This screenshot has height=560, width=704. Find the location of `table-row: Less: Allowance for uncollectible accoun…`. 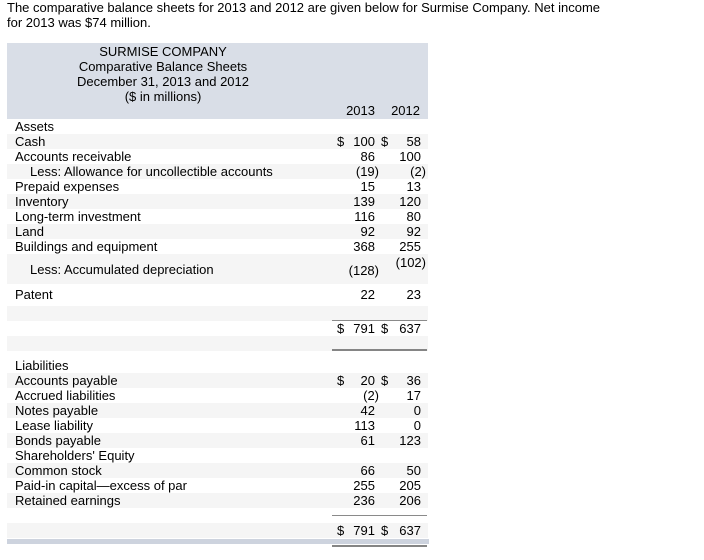

table-row: Less: Allowance for uncollectible accoun… is located at coordinates (217, 171).